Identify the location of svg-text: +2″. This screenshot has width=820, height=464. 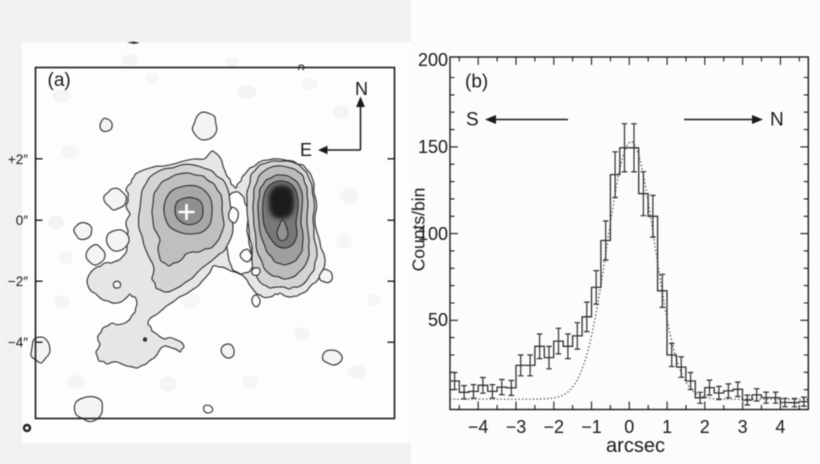
(18, 159).